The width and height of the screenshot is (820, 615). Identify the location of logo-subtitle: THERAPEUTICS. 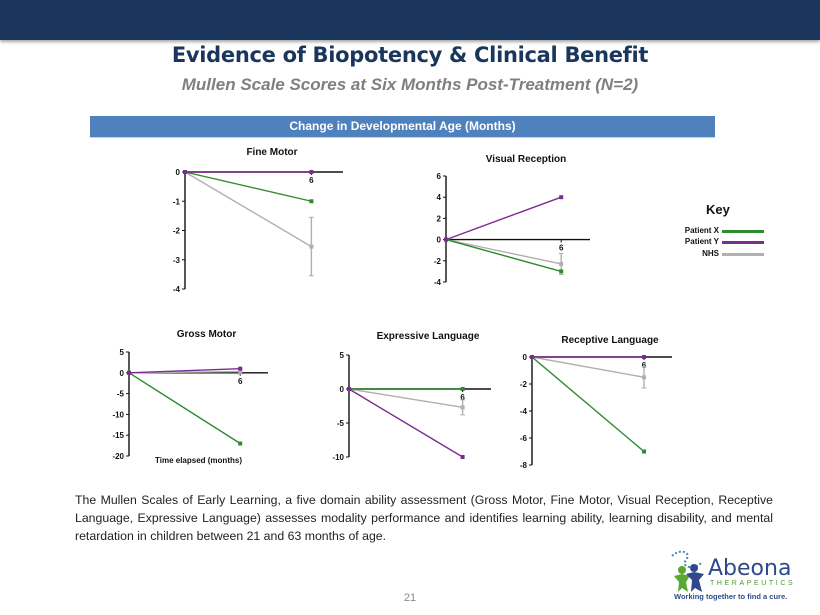
(753, 583).